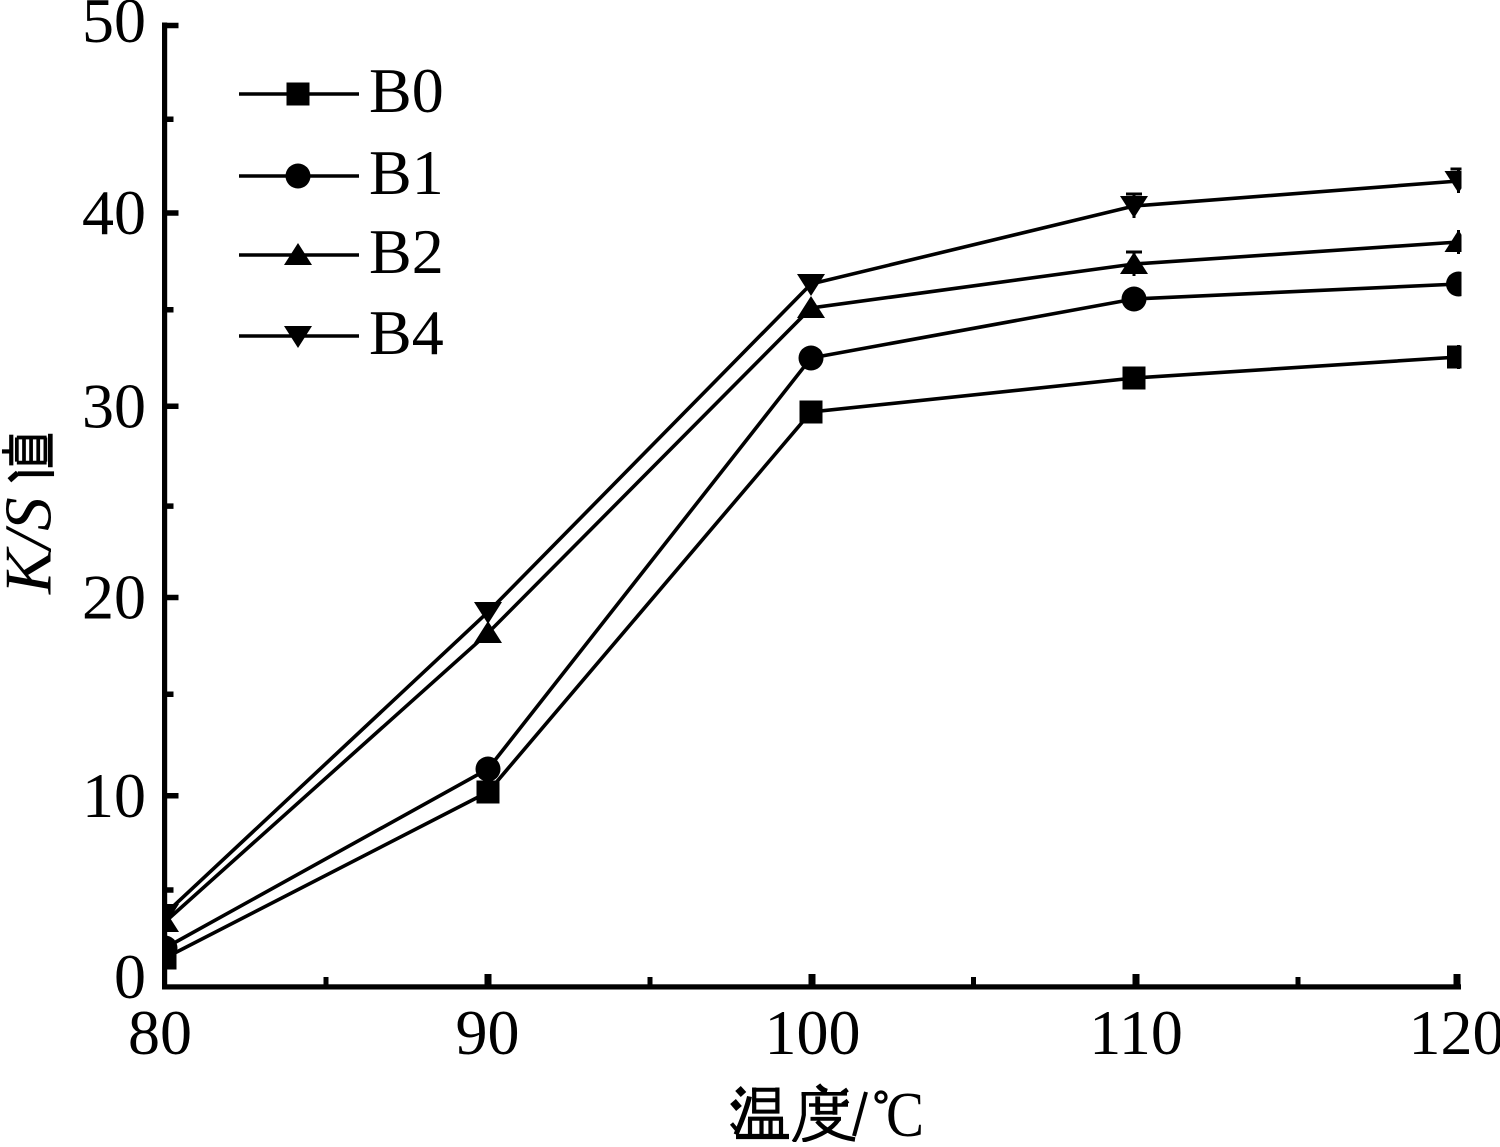  Describe the element at coordinates (406, 251) in the screenshot. I see `svg-text: B2` at that location.